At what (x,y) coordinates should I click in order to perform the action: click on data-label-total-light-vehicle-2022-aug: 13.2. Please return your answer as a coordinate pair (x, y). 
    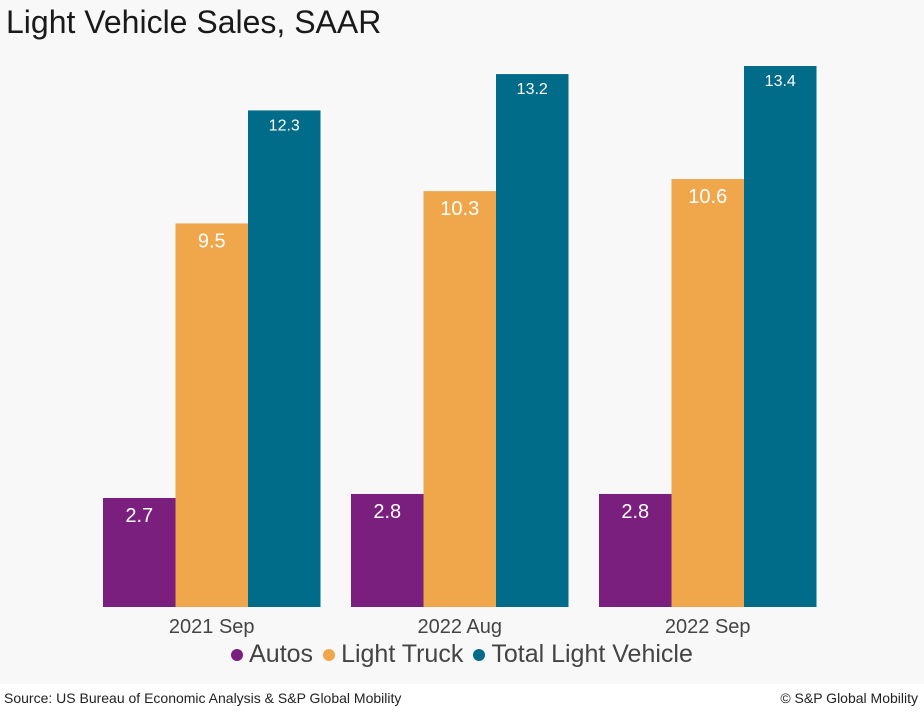
    Looking at the image, I should click on (532, 89).